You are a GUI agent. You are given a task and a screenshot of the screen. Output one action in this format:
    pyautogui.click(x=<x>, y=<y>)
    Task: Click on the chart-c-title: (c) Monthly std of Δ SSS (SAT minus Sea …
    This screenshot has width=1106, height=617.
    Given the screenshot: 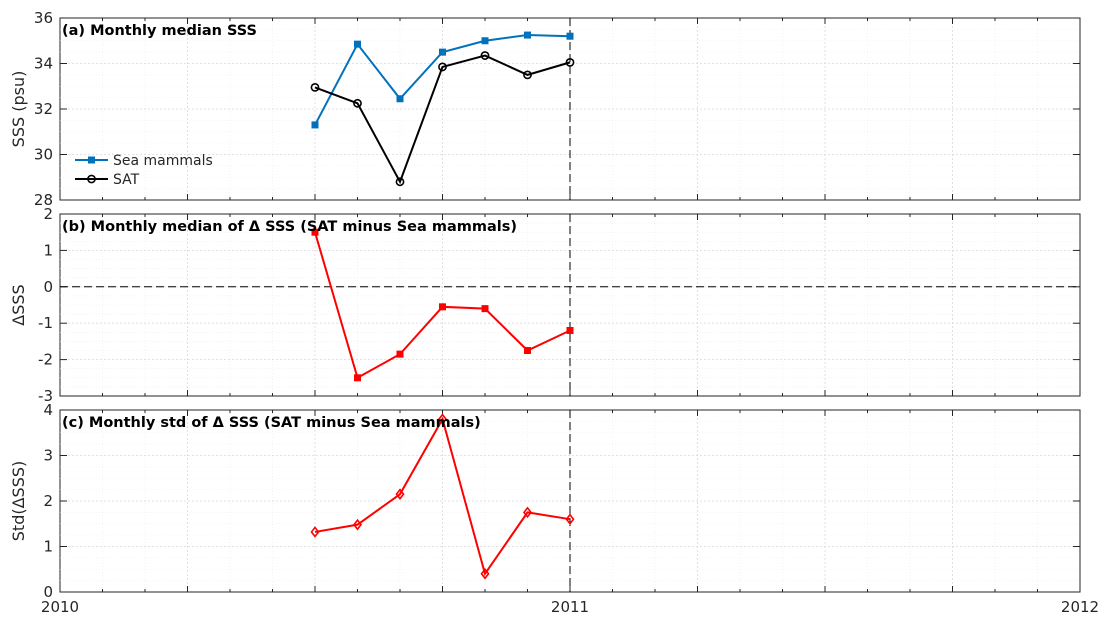 What is the action you would take?
    pyautogui.click(x=271, y=423)
    